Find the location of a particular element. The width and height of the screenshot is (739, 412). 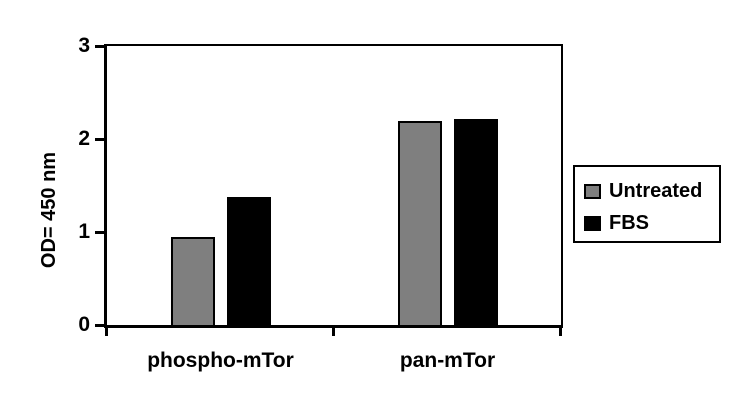

category-label: pan-mTor is located at coordinates (447, 360).